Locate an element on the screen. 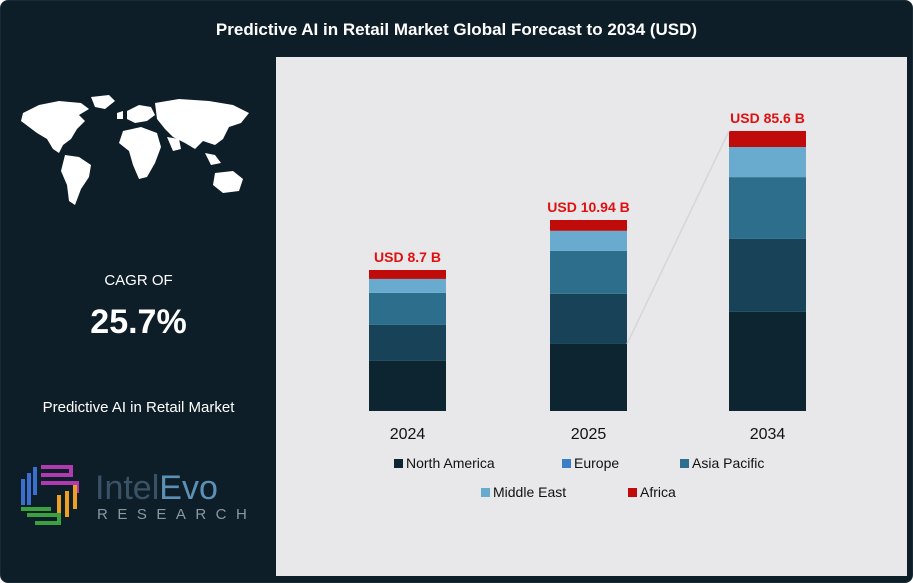 Image resolution: width=913 pixels, height=583 pixels. category-label-2034: 2034 is located at coordinates (768, 434).